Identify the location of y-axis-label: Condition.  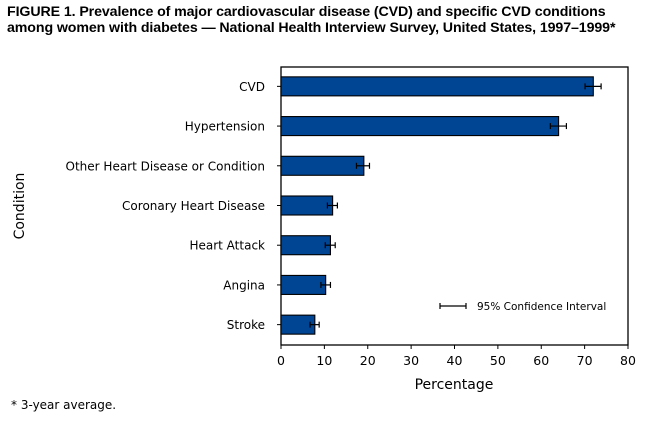
(20, 206).